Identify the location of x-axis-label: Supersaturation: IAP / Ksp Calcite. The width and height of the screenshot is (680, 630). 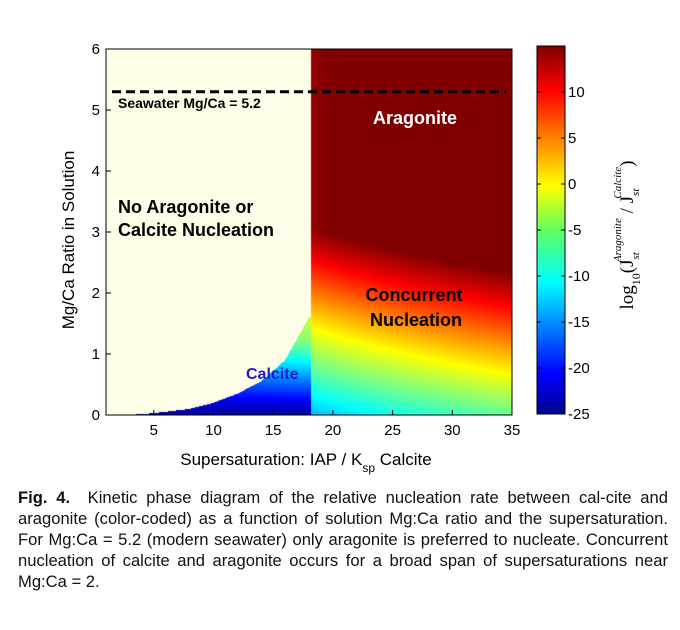
(305, 462).